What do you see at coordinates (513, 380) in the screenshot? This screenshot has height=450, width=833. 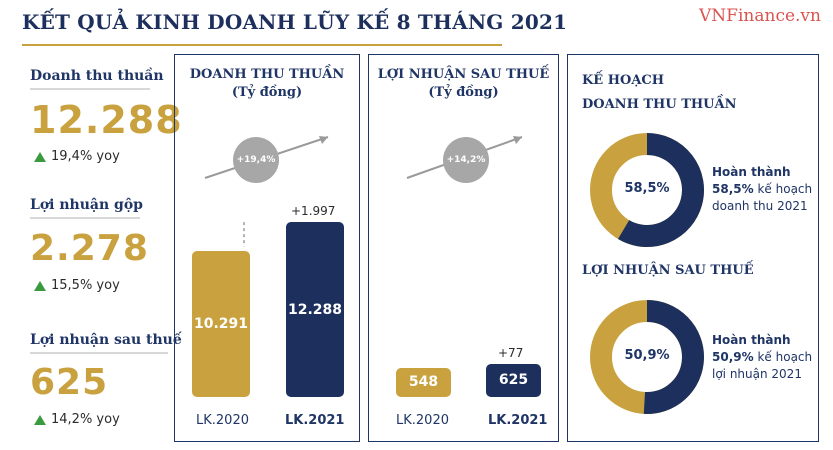 I see `net-profit-bar-2021: 625` at bounding box center [513, 380].